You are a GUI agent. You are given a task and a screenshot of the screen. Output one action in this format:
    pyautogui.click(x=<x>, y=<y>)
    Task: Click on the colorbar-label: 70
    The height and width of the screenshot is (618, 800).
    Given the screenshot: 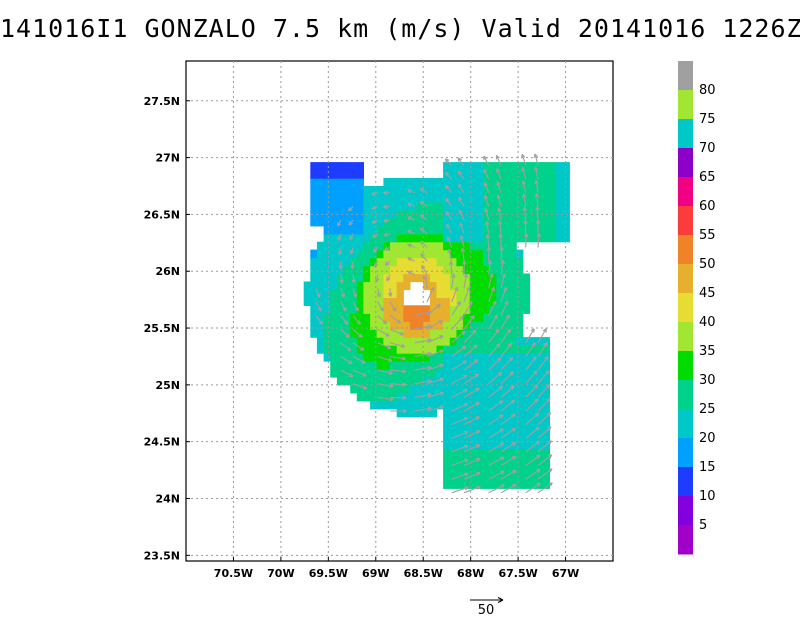 What is the action you would take?
    pyautogui.click(x=707, y=148)
    